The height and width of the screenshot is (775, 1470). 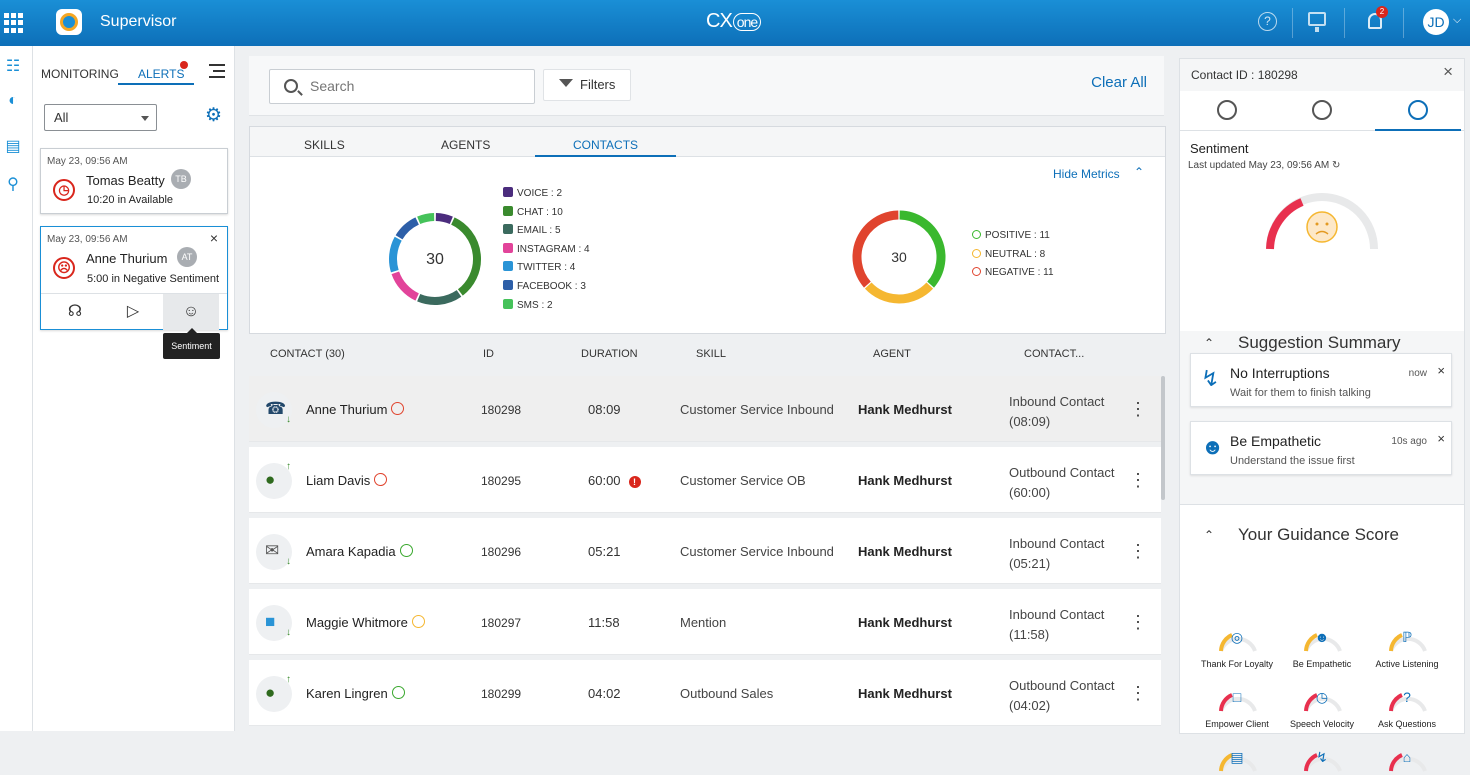 What do you see at coordinates (1300, 393) in the screenshot?
I see `suggestion-subtitle: Wait for them to finish talking` at bounding box center [1300, 393].